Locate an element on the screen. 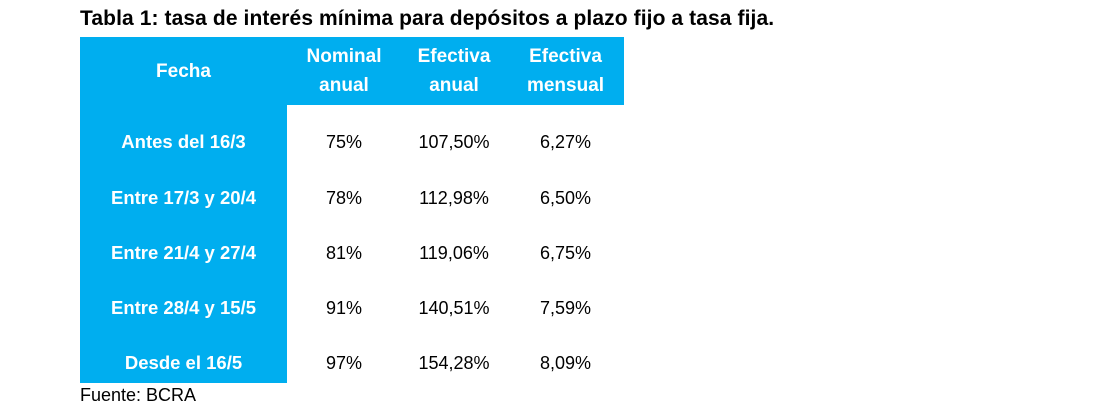  table-row: Entre 17/3 y 20/4 78% 112,98% 6,50% is located at coordinates (352, 198).